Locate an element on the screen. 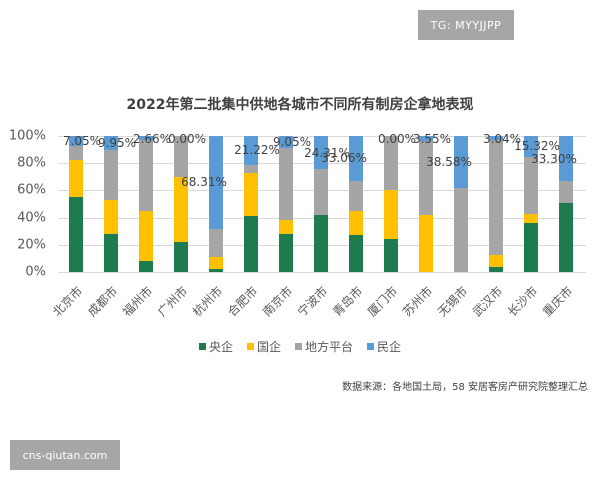  y-tick-label: 80% is located at coordinates (31, 163).